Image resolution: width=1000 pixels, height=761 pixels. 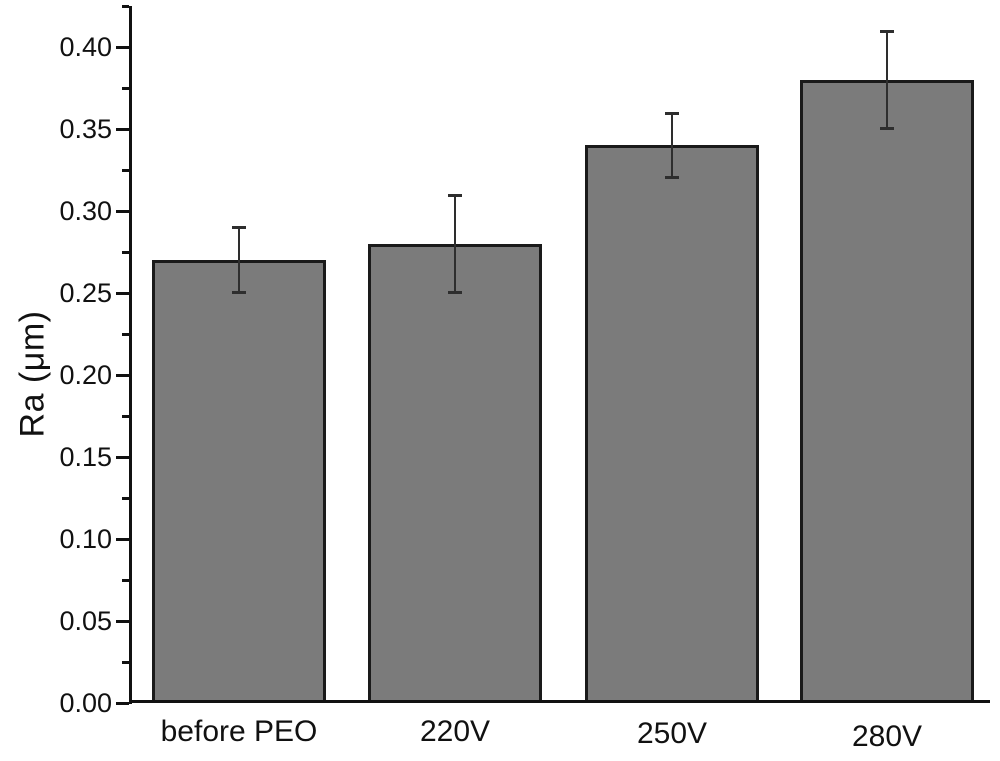 I want to click on x-tick-label: 250V, so click(x=672, y=733).